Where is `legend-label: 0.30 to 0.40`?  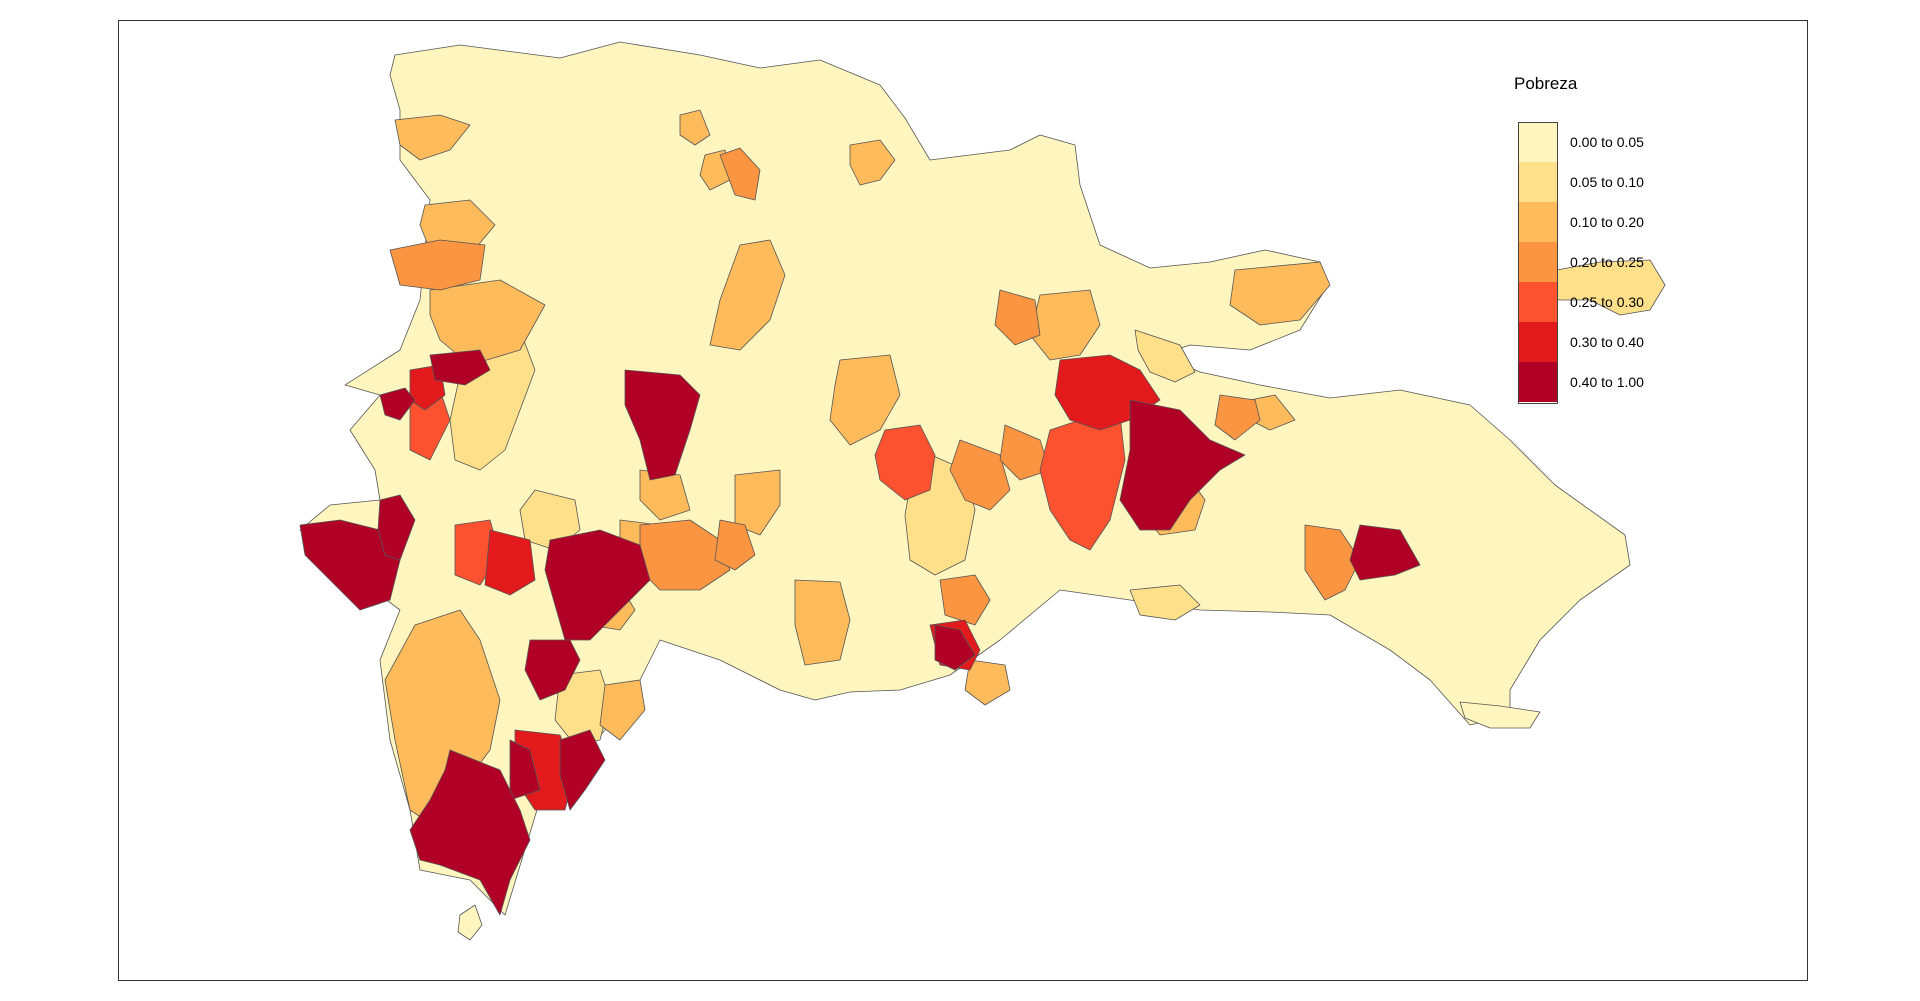
legend-label: 0.30 to 0.40 is located at coordinates (1607, 342).